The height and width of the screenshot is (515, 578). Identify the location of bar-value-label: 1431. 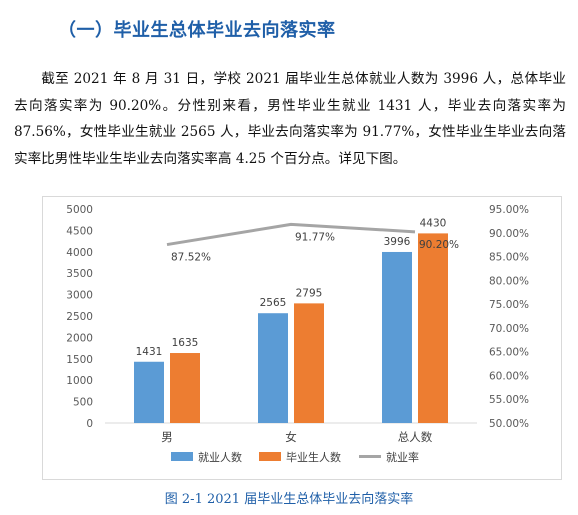
(149, 352).